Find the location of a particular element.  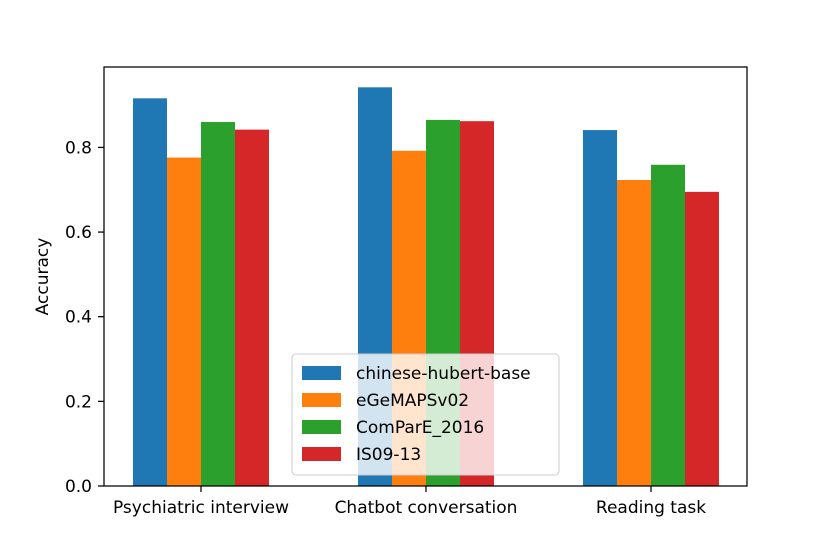

y-tick-label: 0.2 is located at coordinates (78, 402).